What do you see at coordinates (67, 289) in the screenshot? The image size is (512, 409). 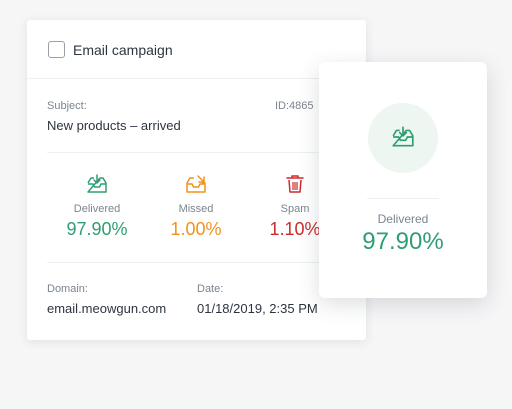 I see `domain-label: Domain:` at bounding box center [67, 289].